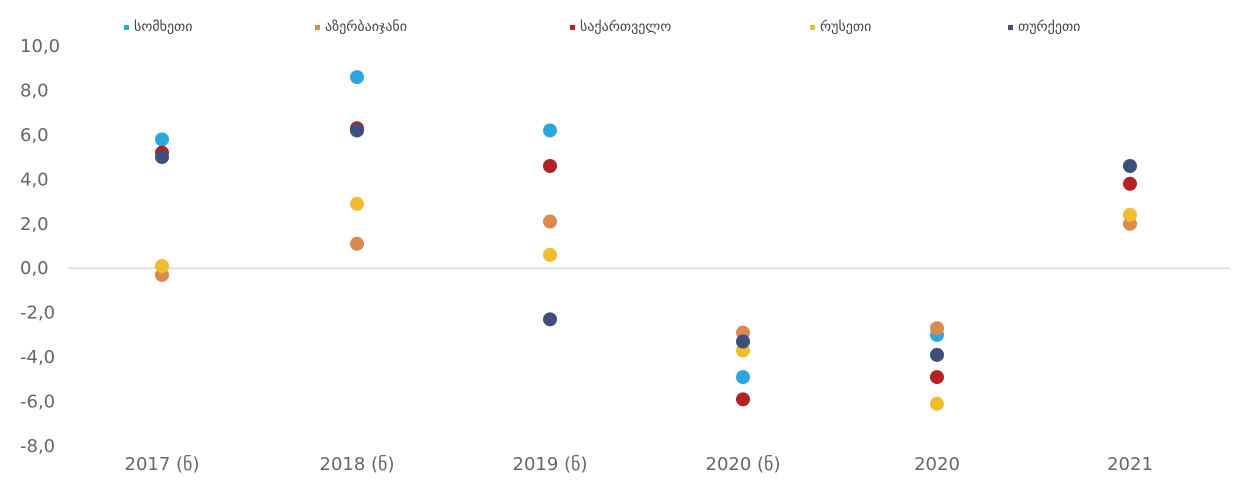  Describe the element at coordinates (639, 464) in the screenshot. I see `x-axis: 2017 (ნ) 2018 (ნ) 2019 (ნ) 2020 (ნ) 2020 2021` at that location.